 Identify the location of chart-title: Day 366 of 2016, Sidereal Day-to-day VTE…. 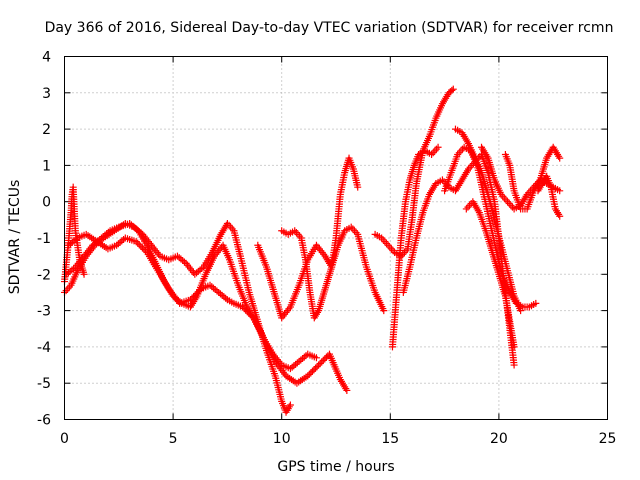
(329, 28).